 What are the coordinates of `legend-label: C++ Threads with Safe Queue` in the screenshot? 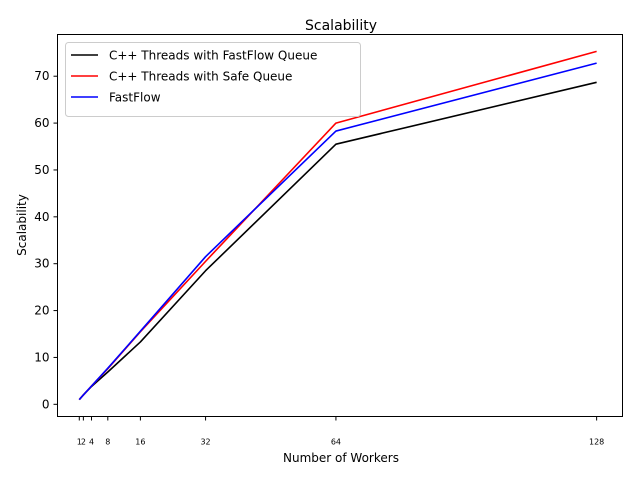 It's located at (200, 77).